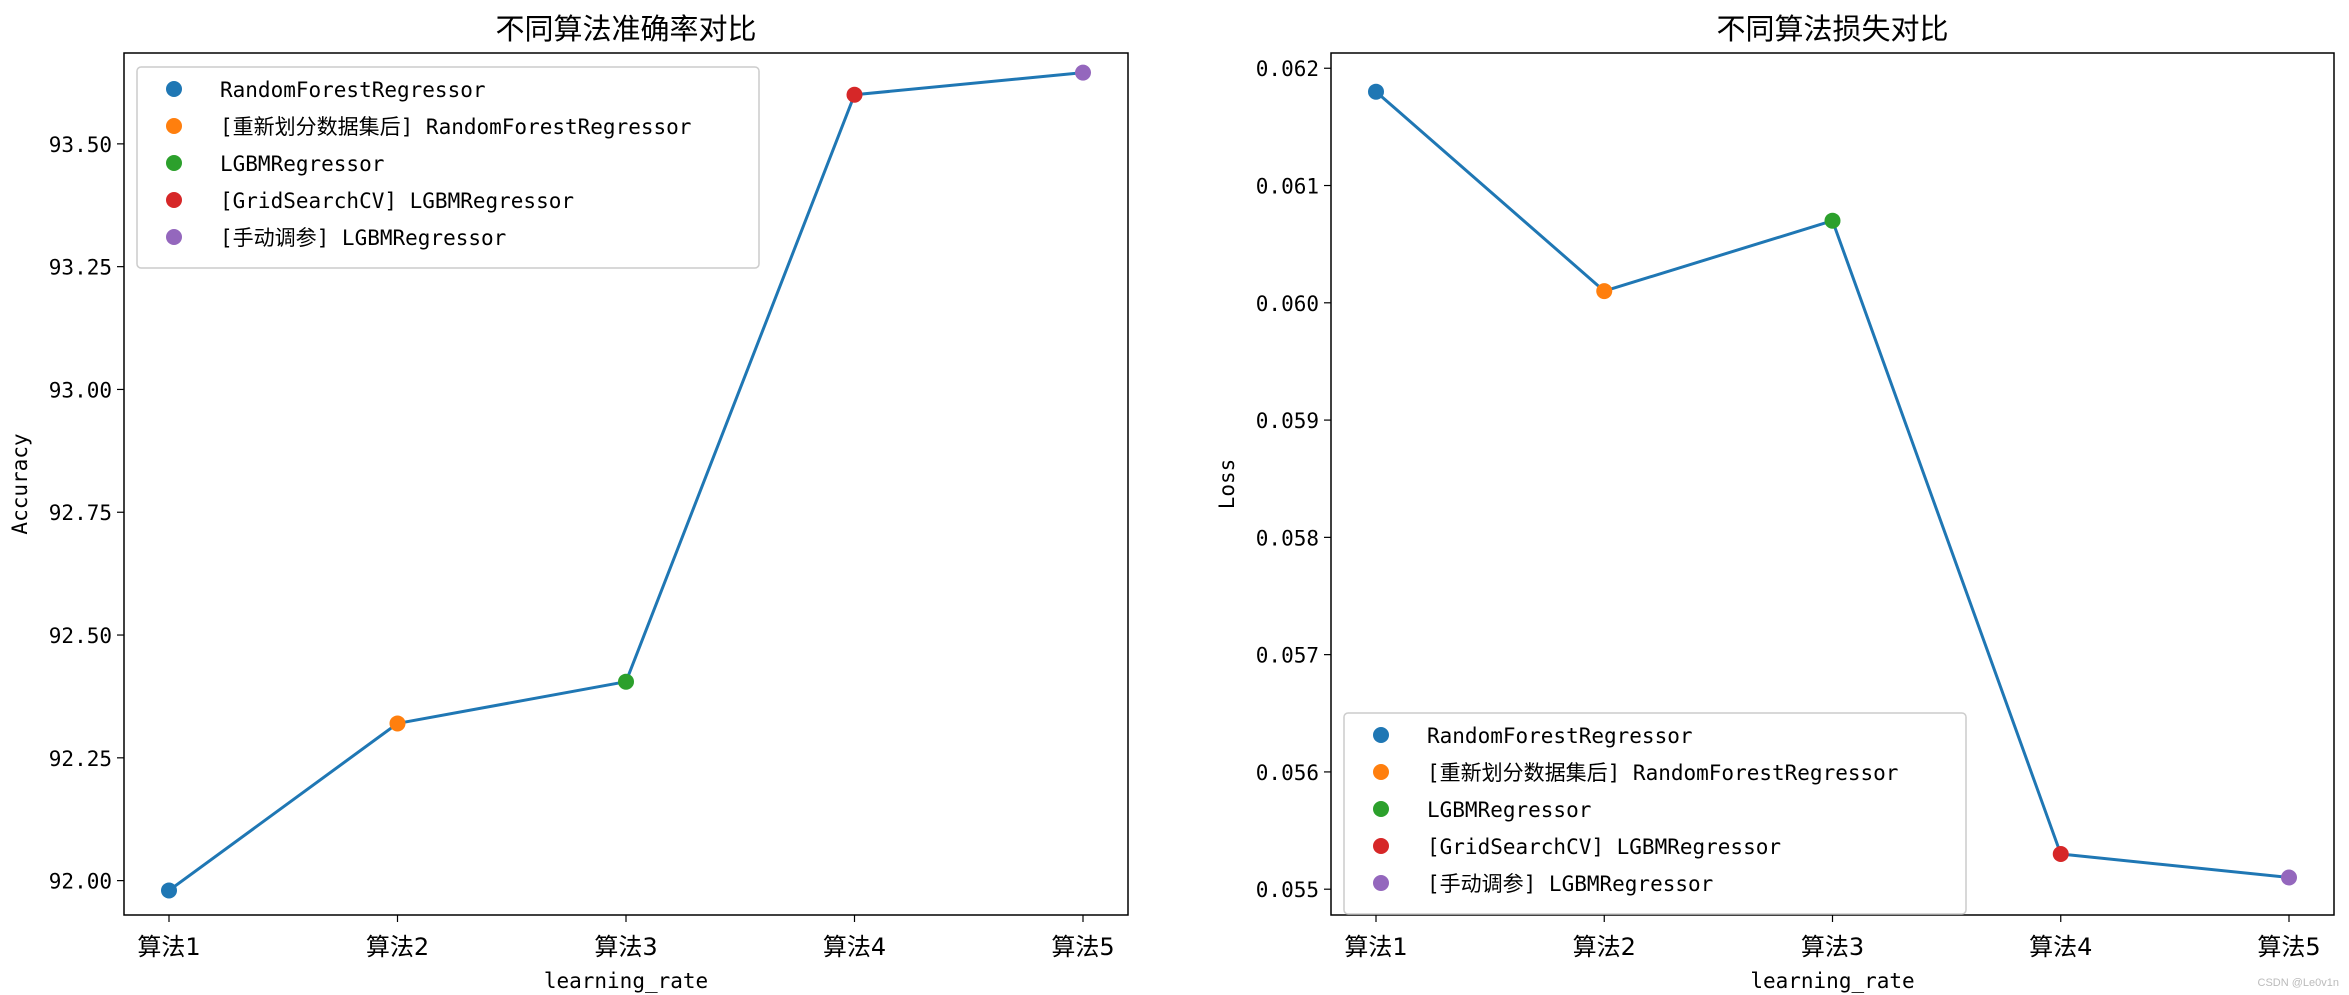 Image resolution: width=2349 pixels, height=995 pixels. Describe the element at coordinates (80, 145) in the screenshot. I see `y-tick-label: 93.50` at that location.